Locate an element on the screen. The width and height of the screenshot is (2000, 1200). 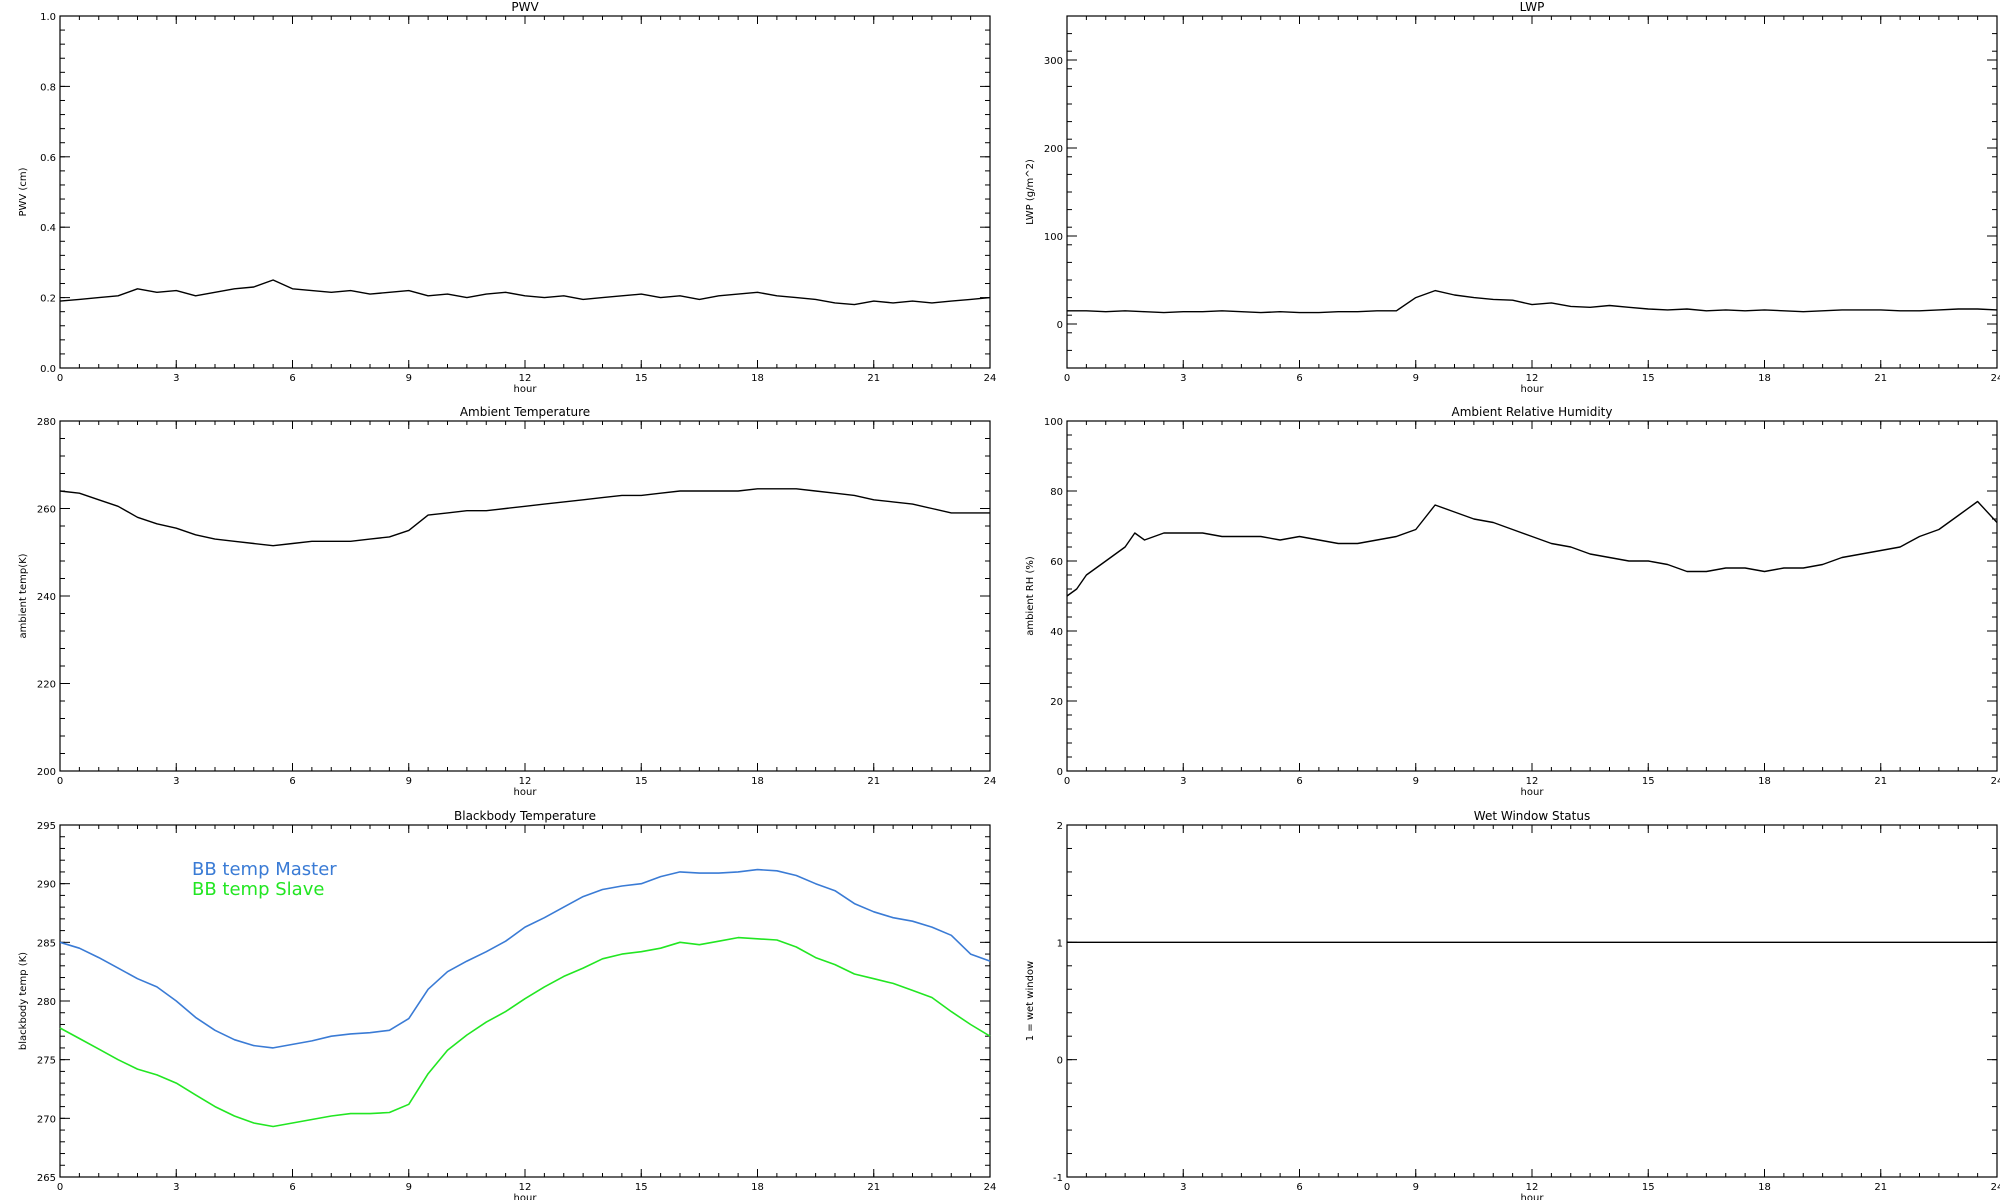
chart-title: Blackbody Temperature is located at coordinates (525, 816).